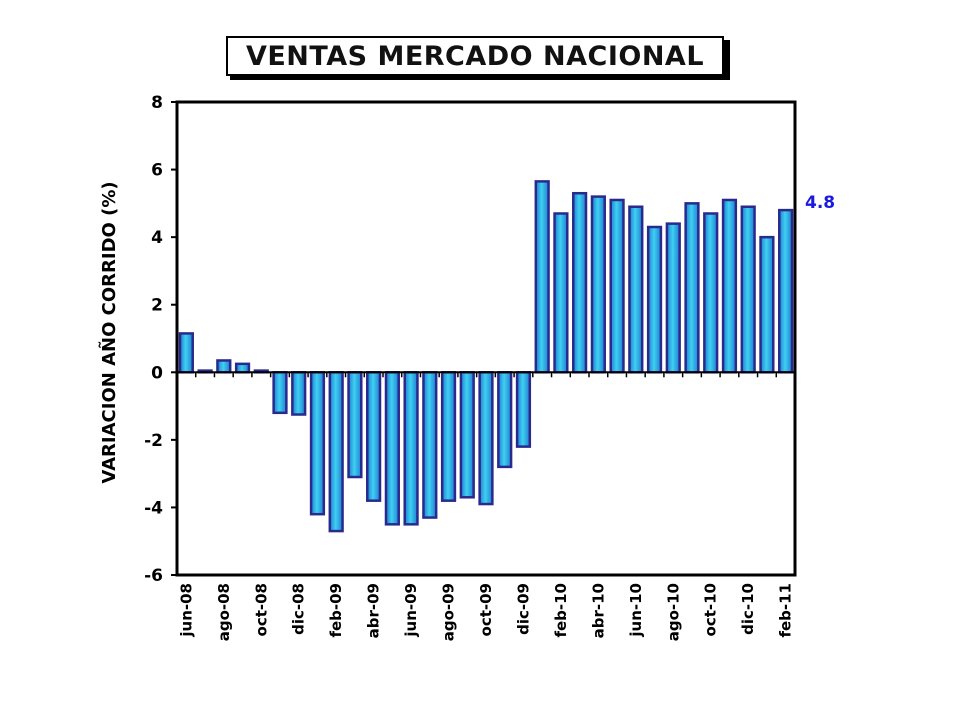 This screenshot has width=960, height=720. What do you see at coordinates (748, 609) in the screenshot?
I see `x-tick-label: dic-10` at bounding box center [748, 609].